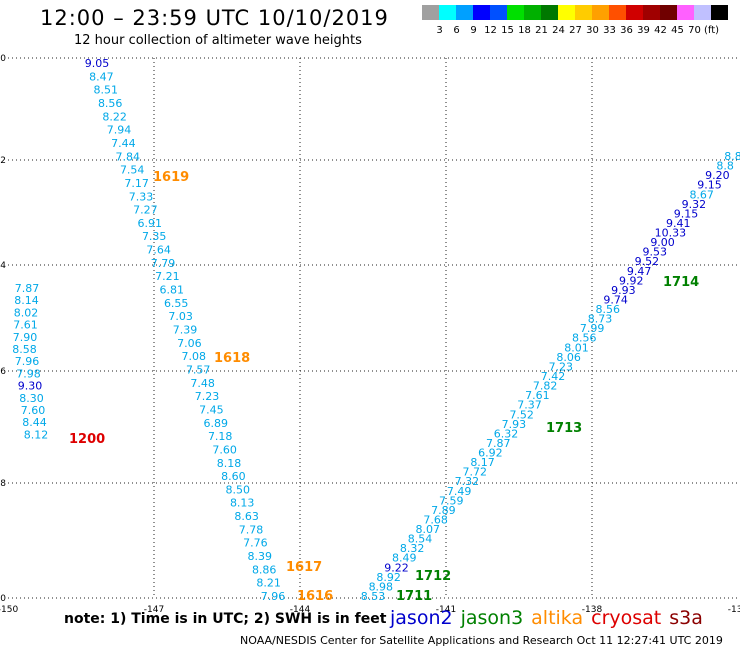 The height and width of the screenshot is (650, 740). What do you see at coordinates (97, 63) in the screenshot?
I see `swh-value: 9.05` at bounding box center [97, 63].